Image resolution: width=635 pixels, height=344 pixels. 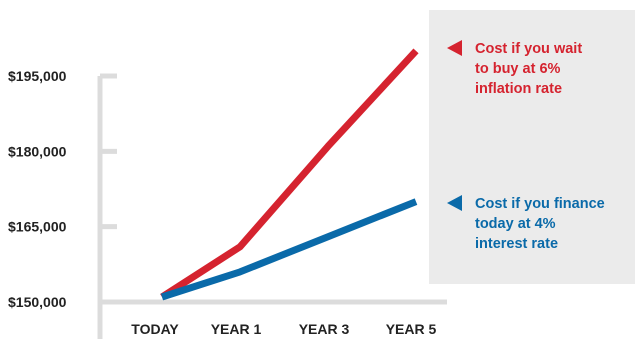 I want to click on series-line-finance, so click(x=289, y=249).